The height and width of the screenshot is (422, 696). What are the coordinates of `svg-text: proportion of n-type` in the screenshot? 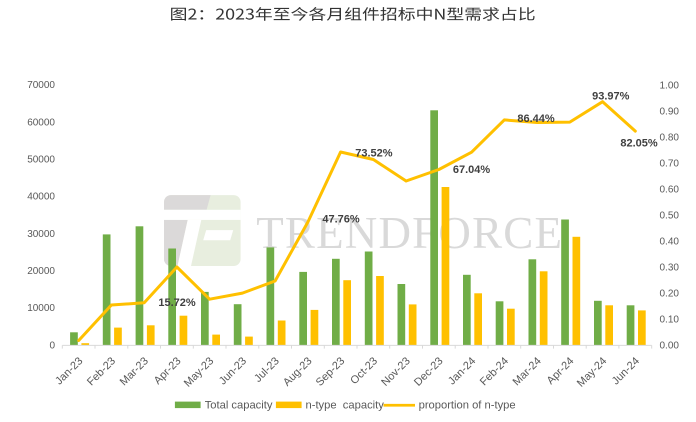 It's located at (467, 406).